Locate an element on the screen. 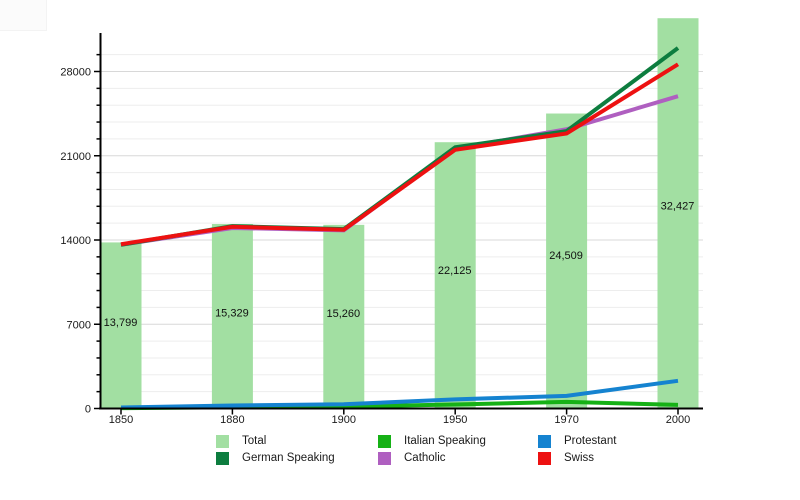 This screenshot has height=500, width=800. y-tick-label: 7000 is located at coordinates (79, 325).